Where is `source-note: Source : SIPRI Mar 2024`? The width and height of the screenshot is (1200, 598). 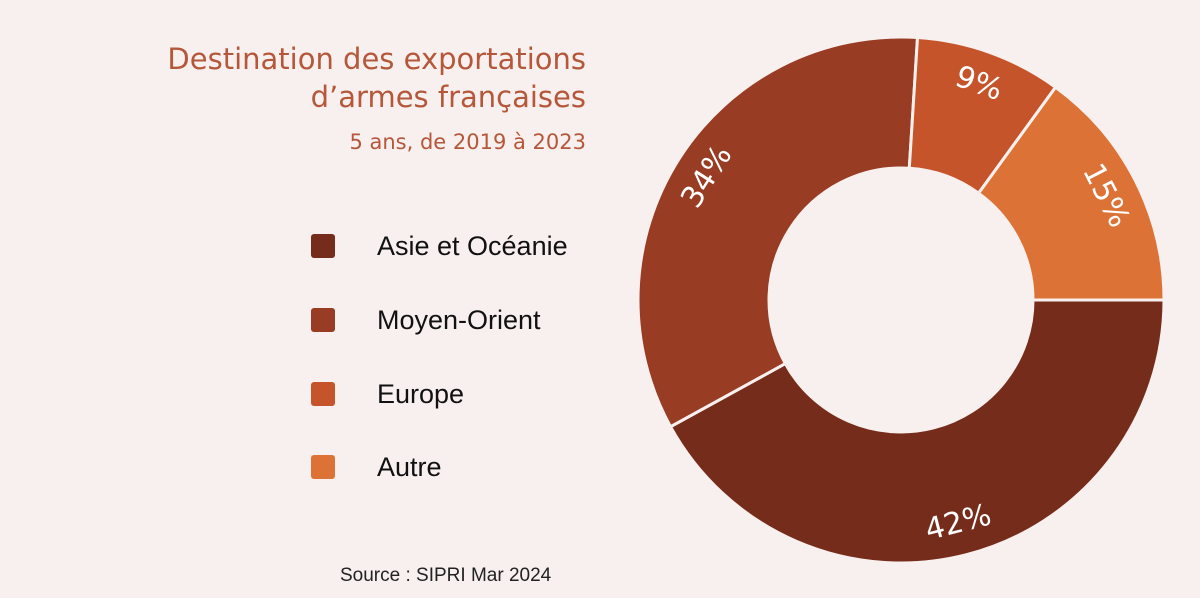 source-note: Source : SIPRI Mar 2024 is located at coordinates (446, 575).